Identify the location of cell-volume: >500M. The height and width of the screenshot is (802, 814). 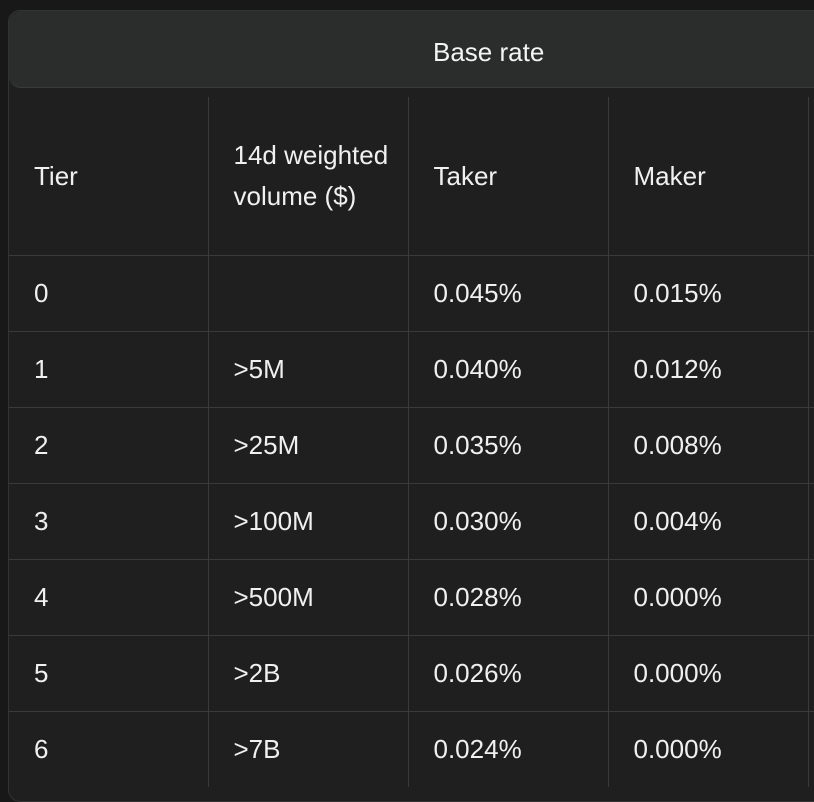
(308, 597).